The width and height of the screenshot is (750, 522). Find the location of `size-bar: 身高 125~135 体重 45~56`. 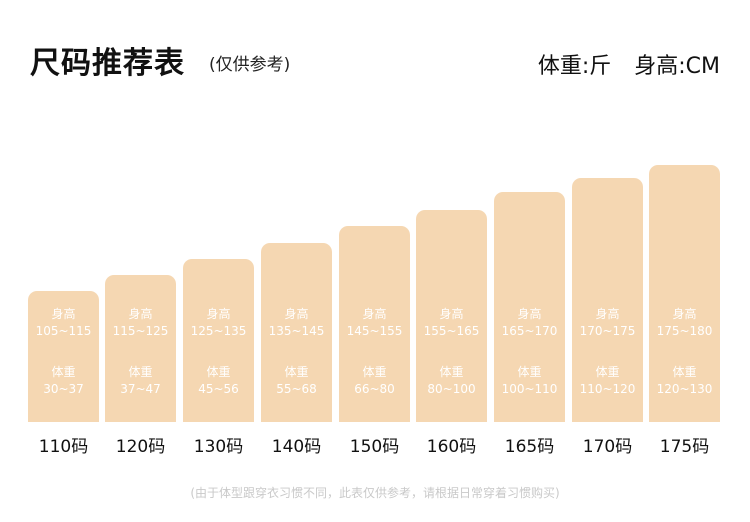

size-bar: 身高 125~135 体重 45~56 is located at coordinates (218, 340).